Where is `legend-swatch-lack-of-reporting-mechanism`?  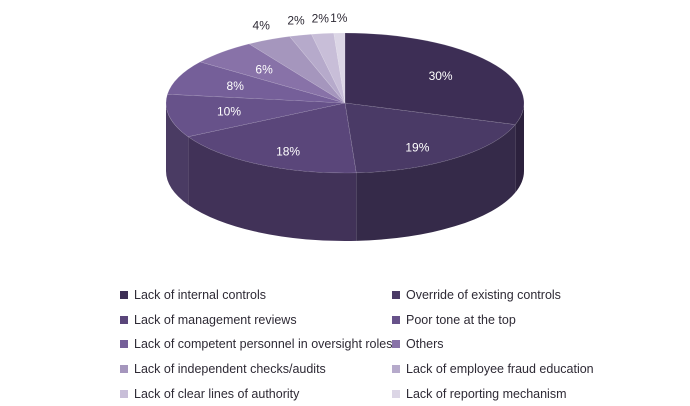
legend-swatch-lack-of-reporting-mechanism is located at coordinates (396, 393).